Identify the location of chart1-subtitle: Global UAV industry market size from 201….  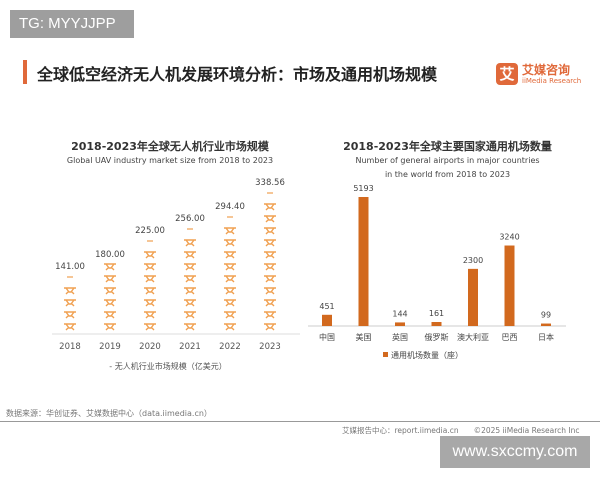
(170, 160).